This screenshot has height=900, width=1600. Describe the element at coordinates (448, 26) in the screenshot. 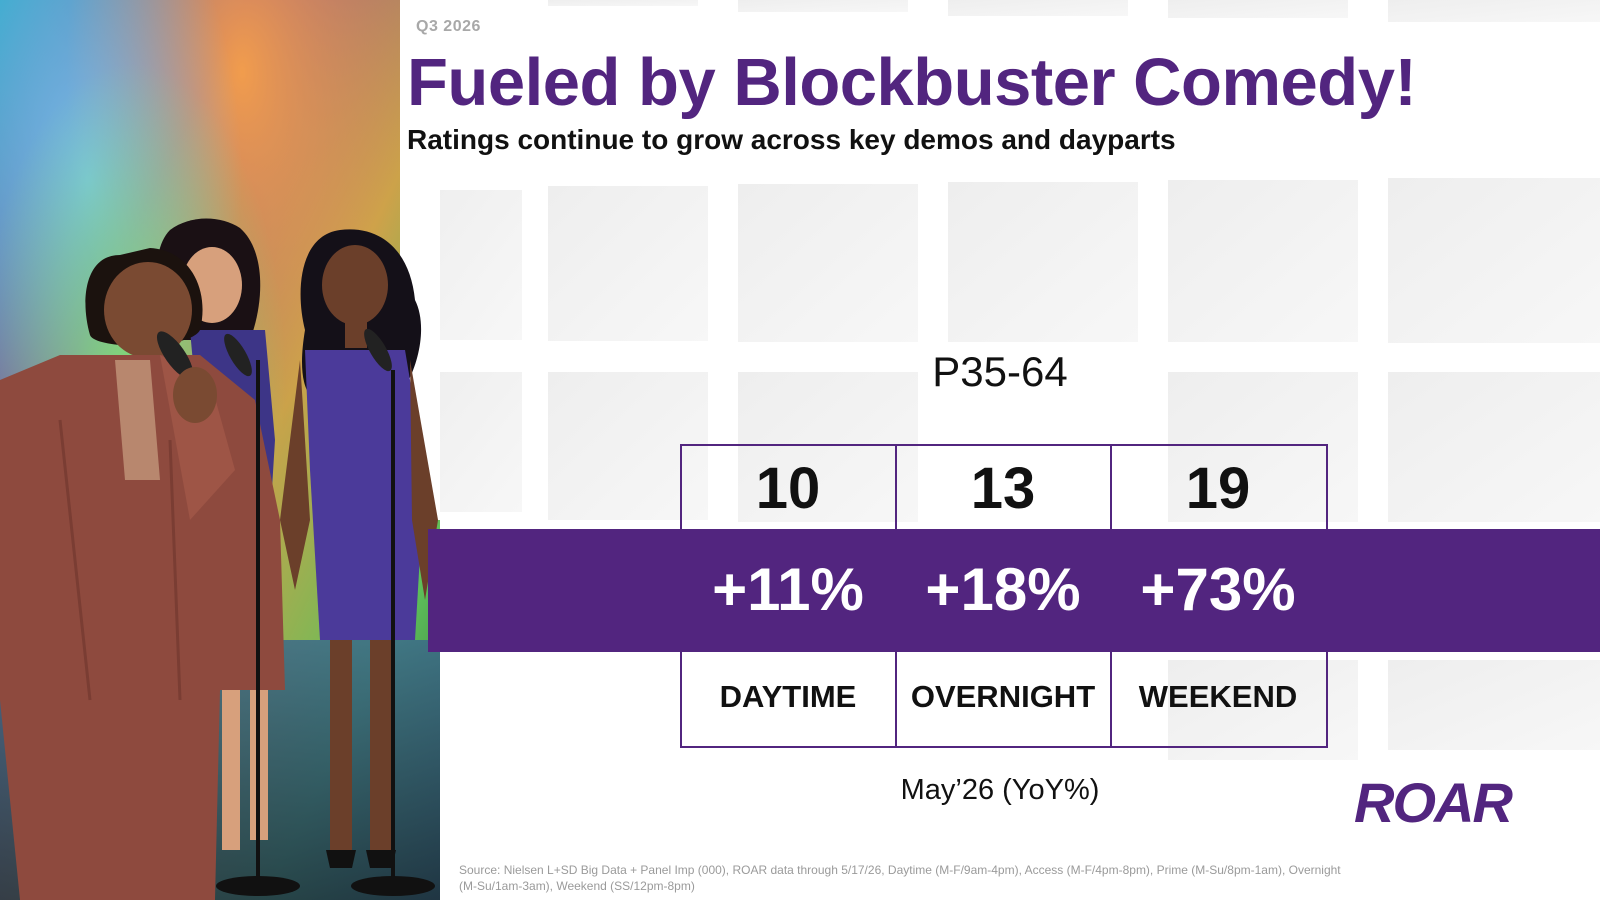

I see `quarter-label: Q3 2026` at that location.